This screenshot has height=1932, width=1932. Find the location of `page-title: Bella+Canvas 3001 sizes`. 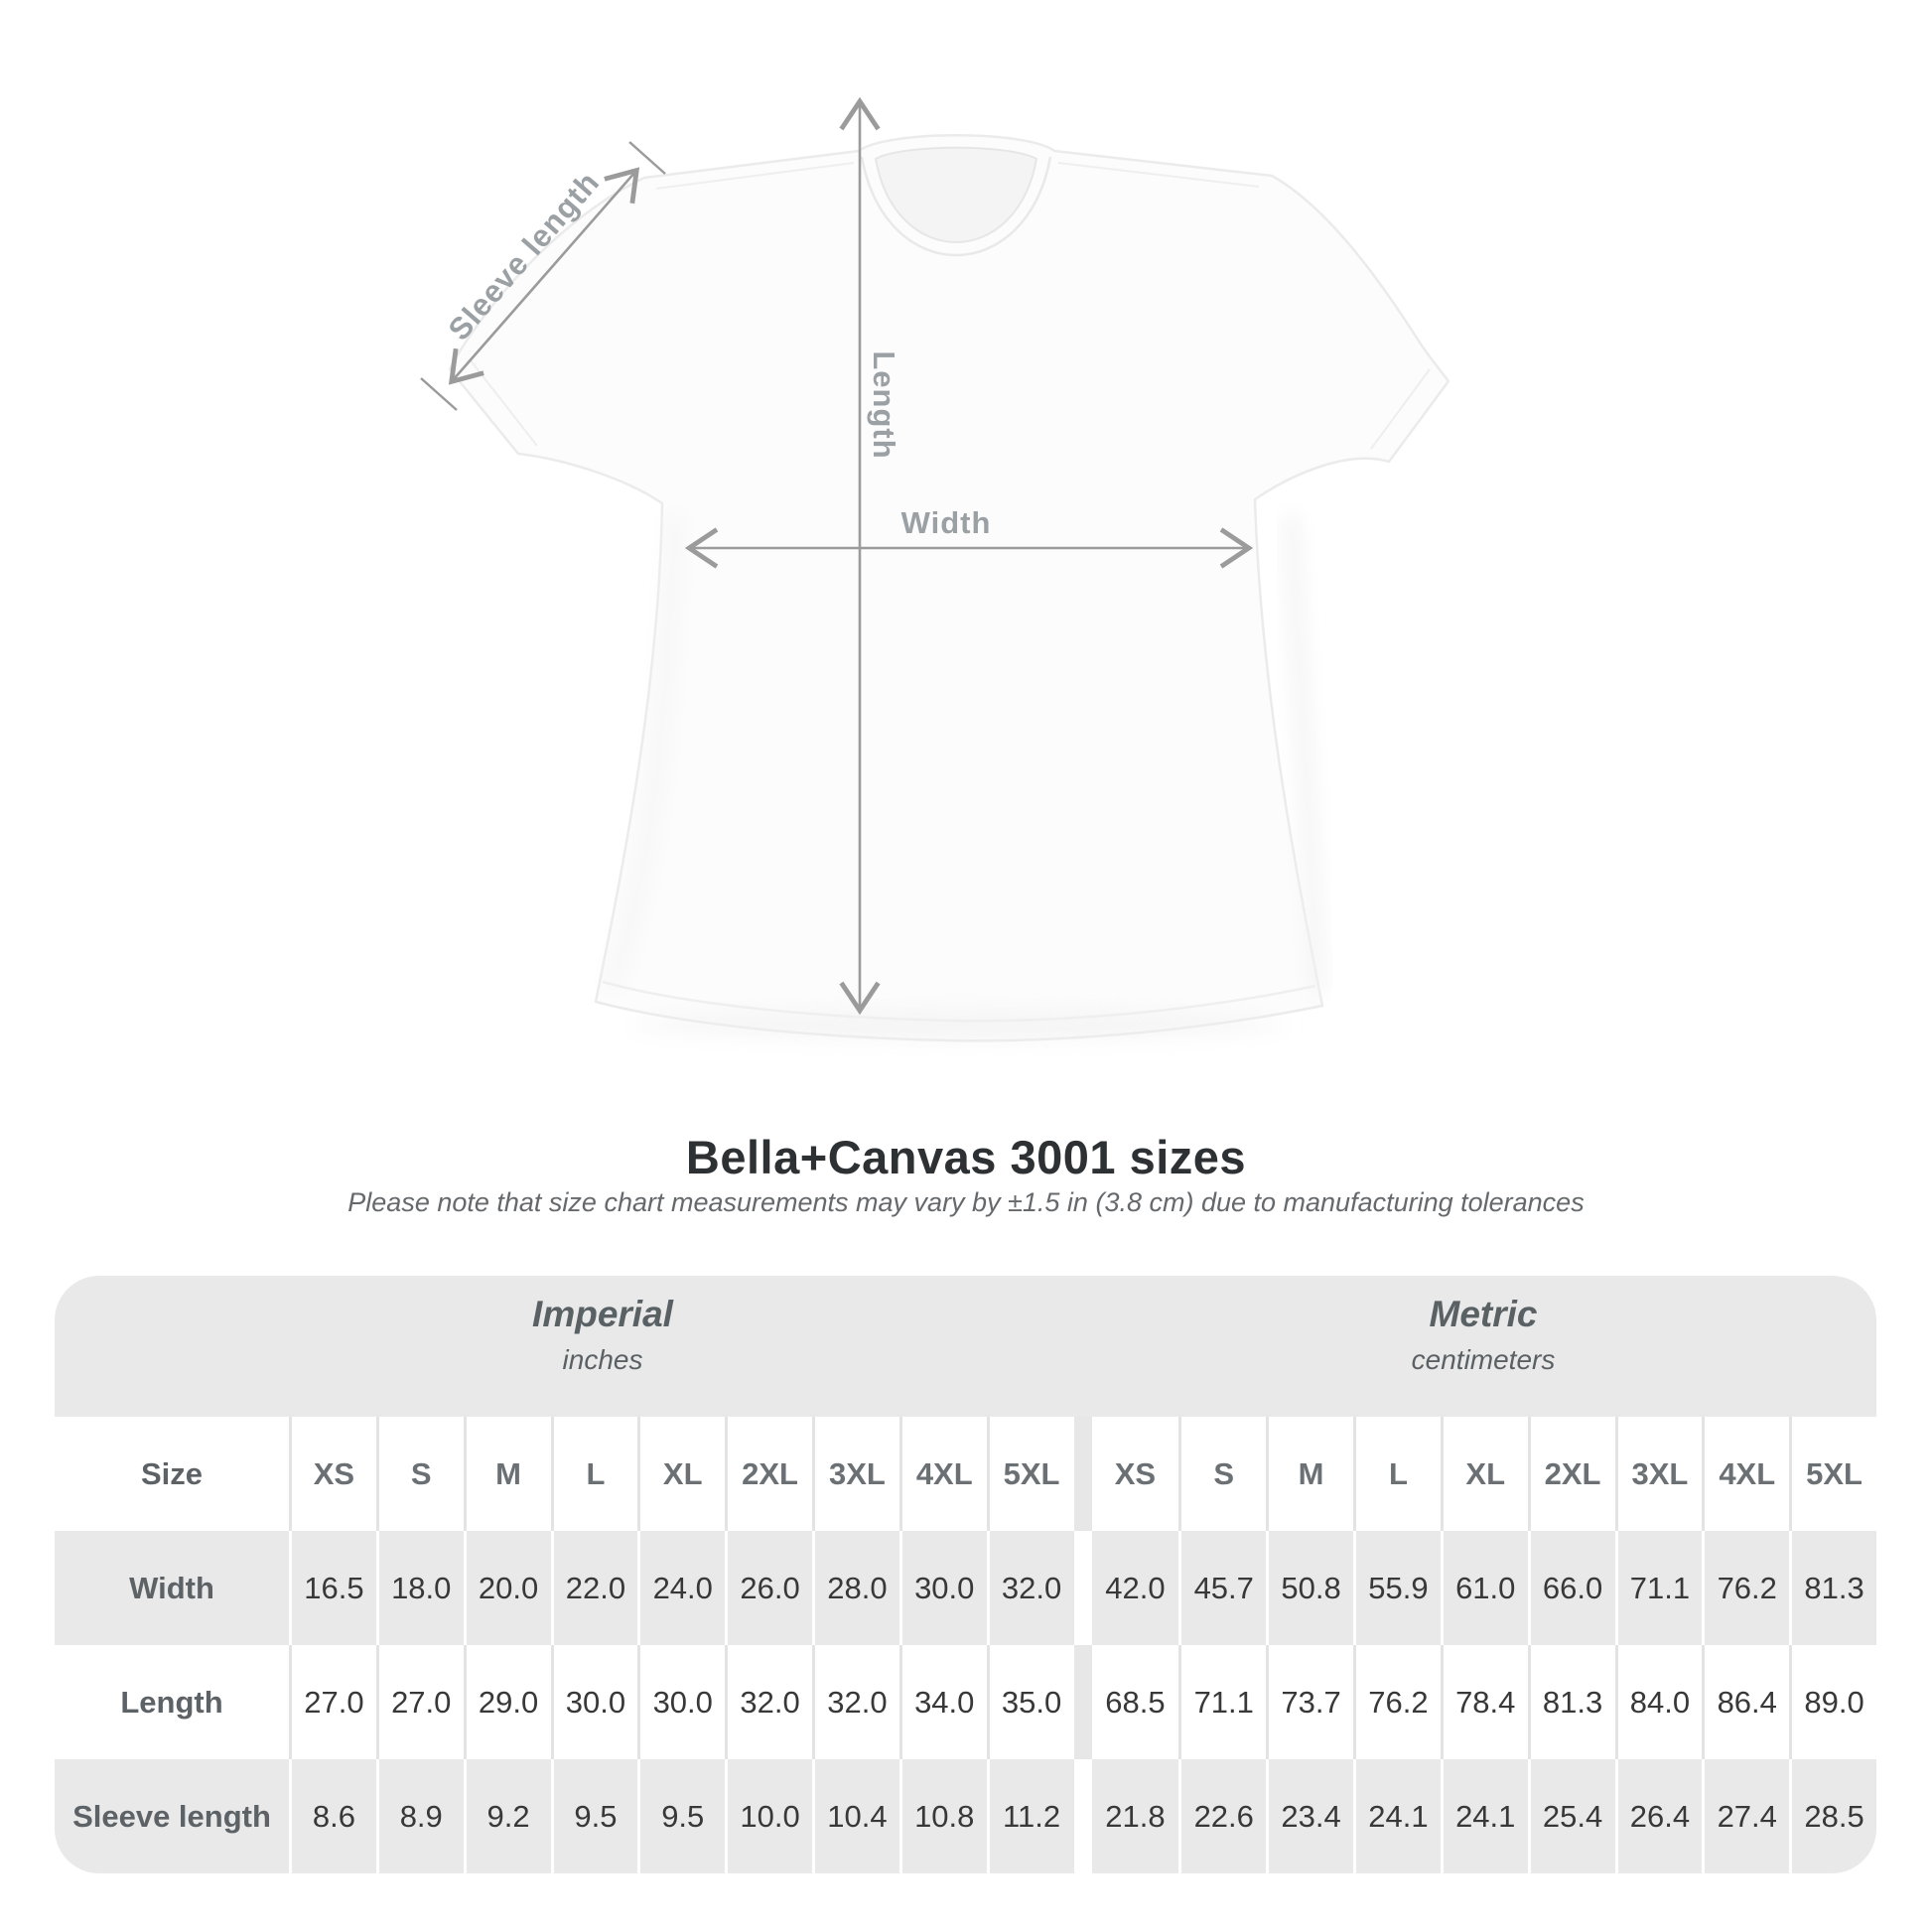

page-title: Bella+Canvas 3001 sizes is located at coordinates (966, 1157).